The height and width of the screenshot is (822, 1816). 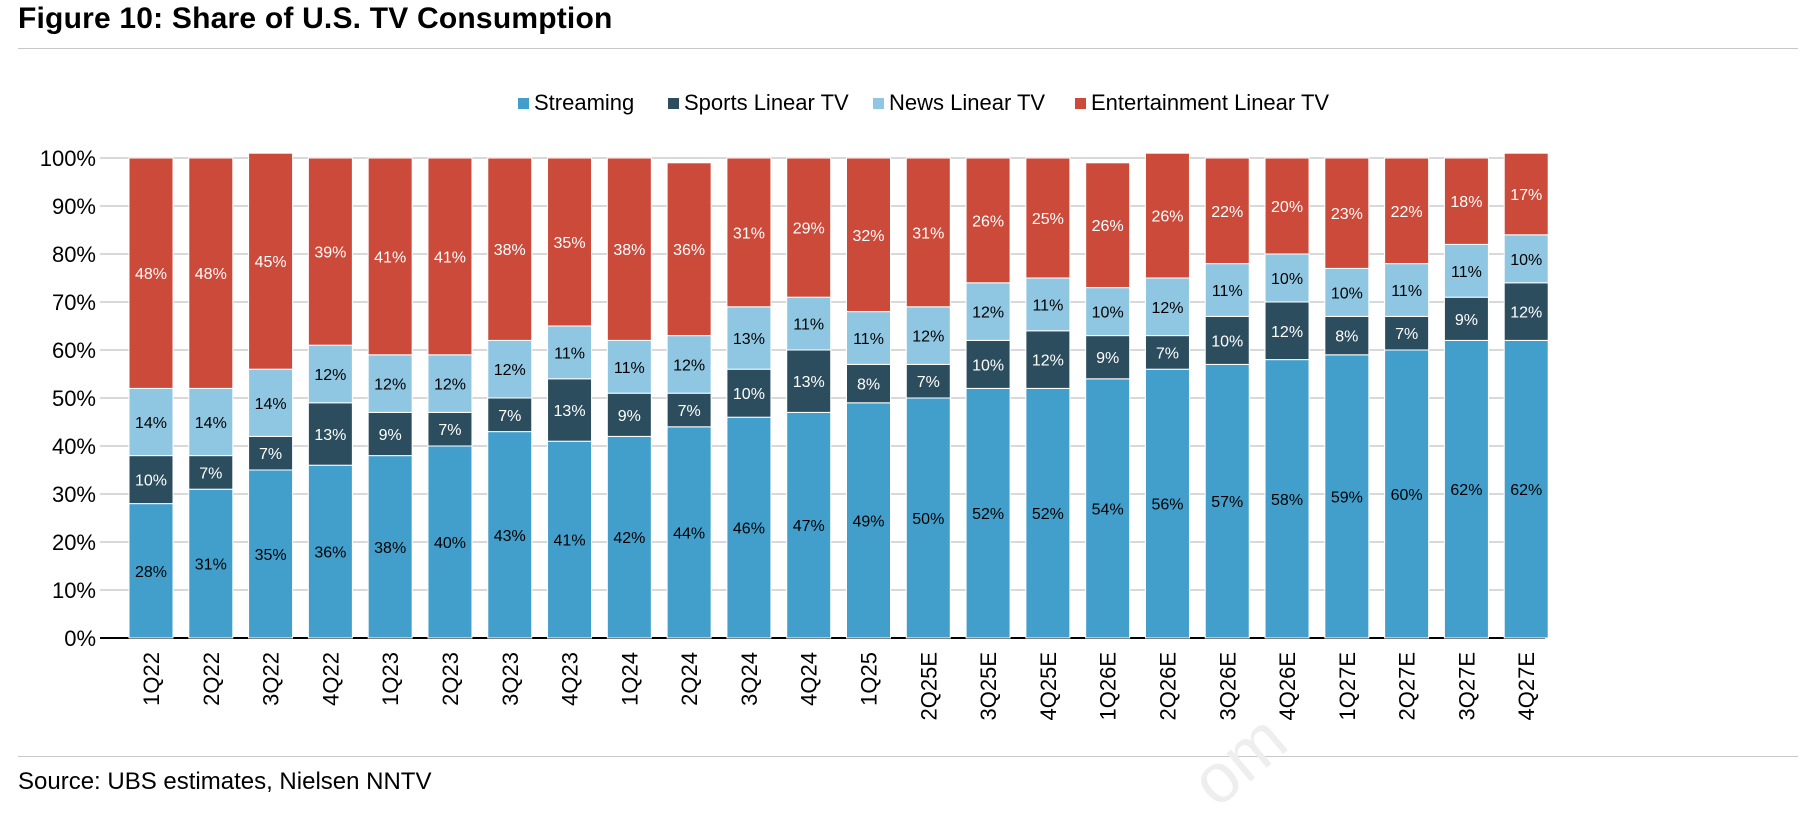 I want to click on y-tick-label: 100%, so click(x=68, y=158).